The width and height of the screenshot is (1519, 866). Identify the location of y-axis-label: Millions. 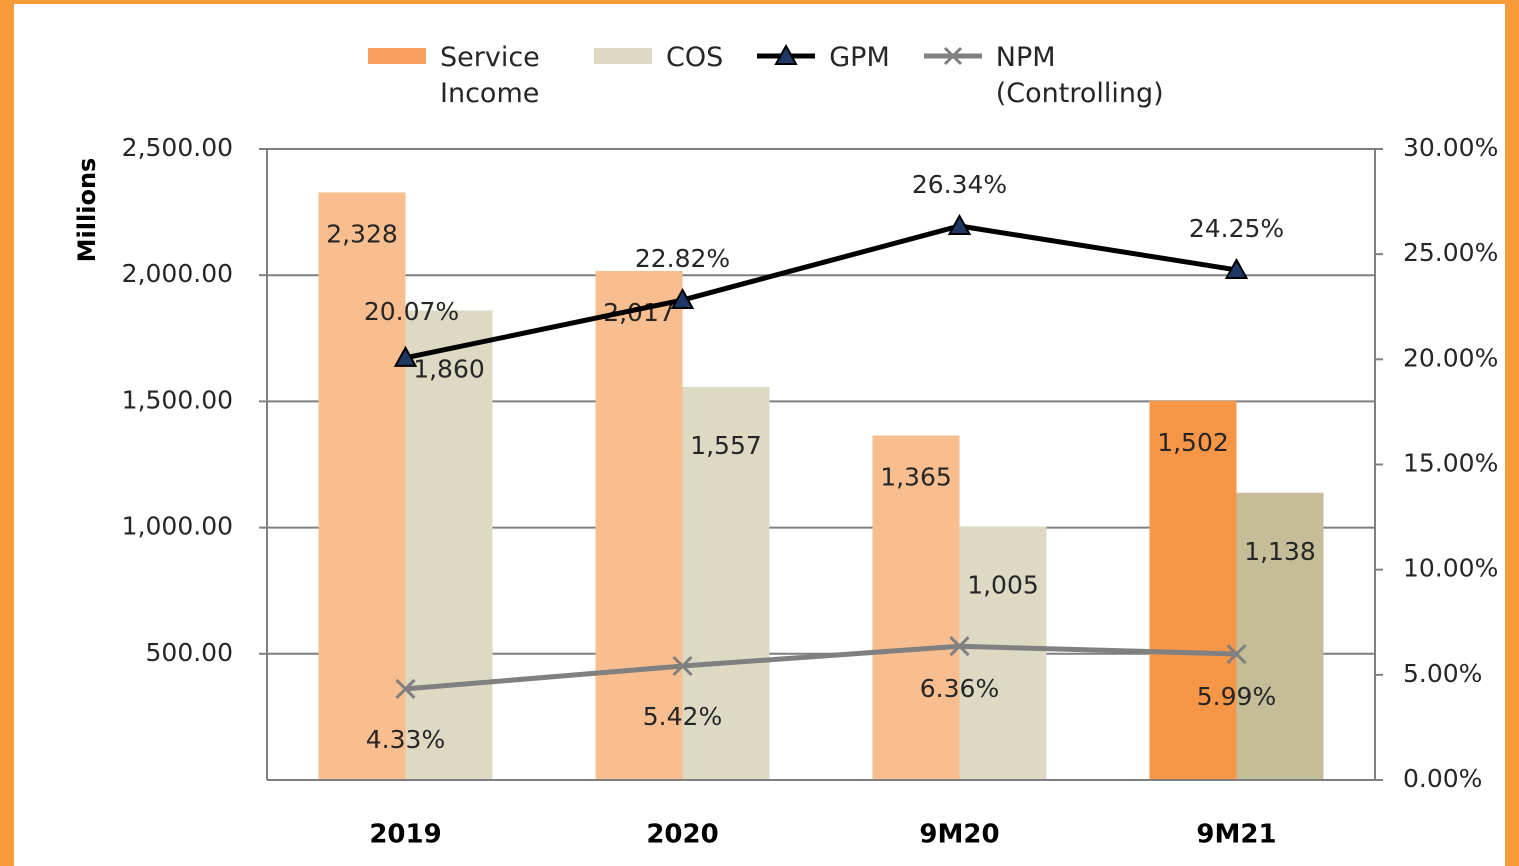
(87, 210).